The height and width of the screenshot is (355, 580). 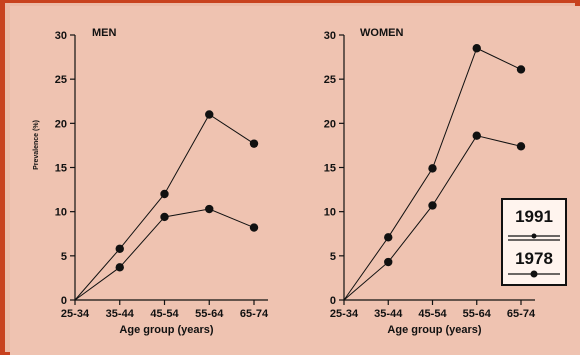 What do you see at coordinates (36, 145) in the screenshot?
I see `men-y-axis-label: Prevalence (%)` at bounding box center [36, 145].